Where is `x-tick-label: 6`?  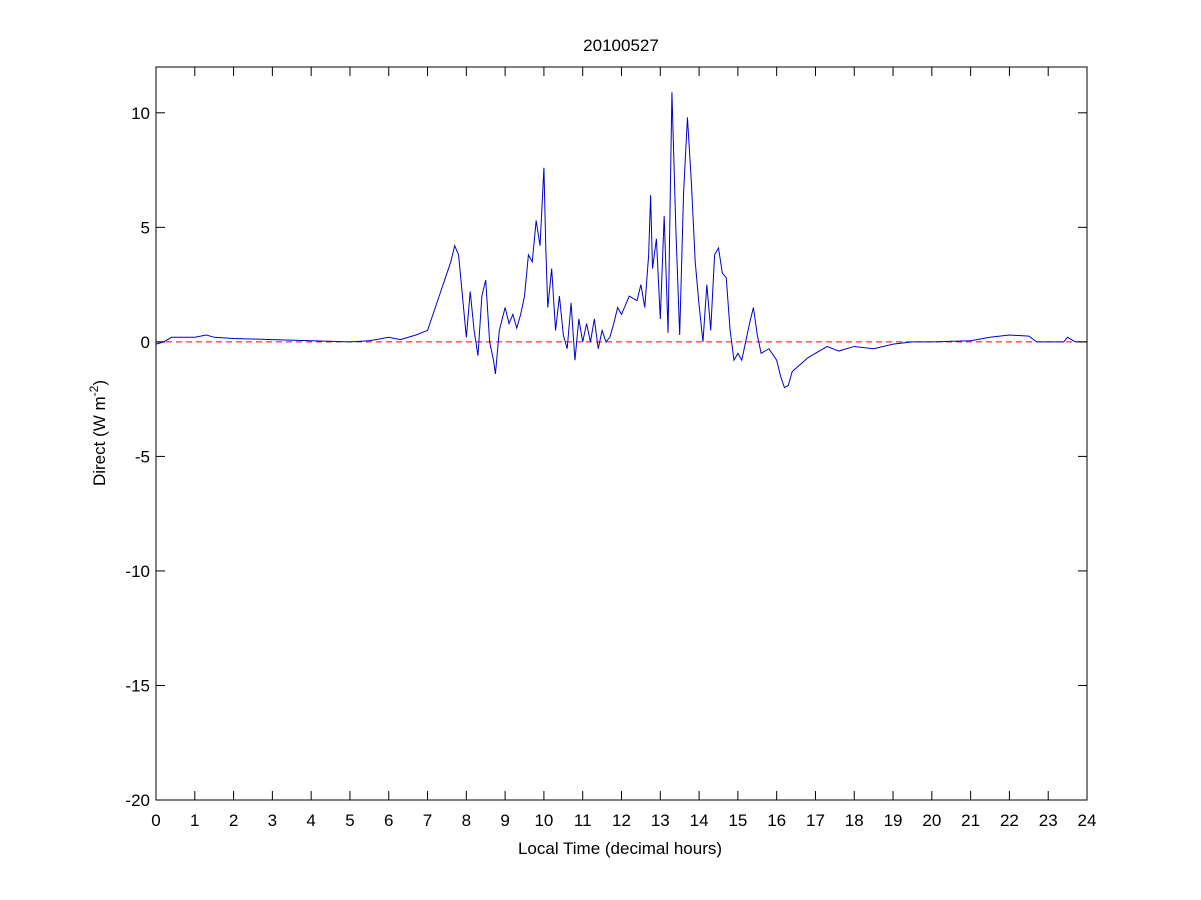 x-tick-label: 6 is located at coordinates (388, 820).